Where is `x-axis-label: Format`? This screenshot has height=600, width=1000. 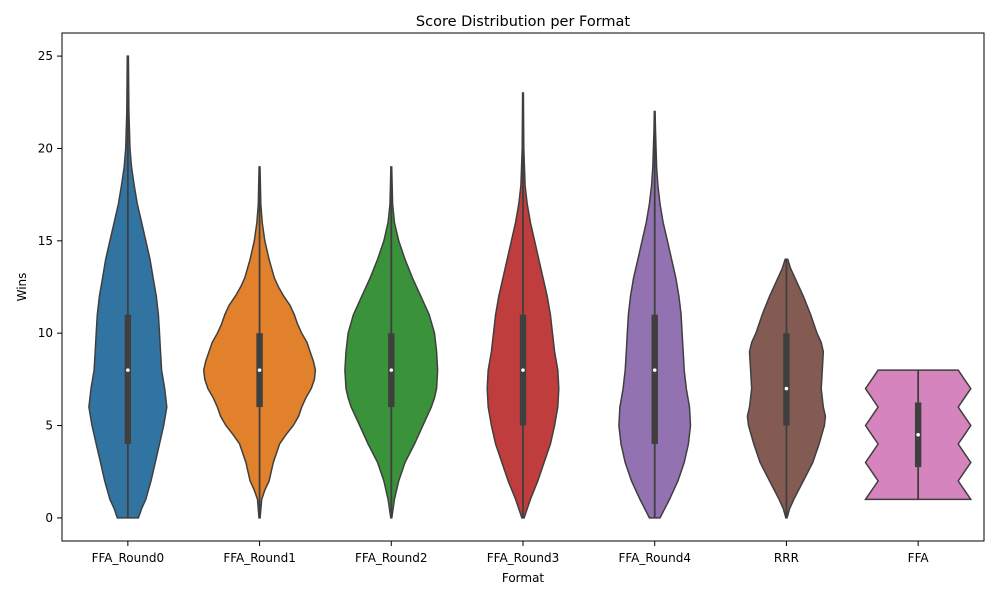
x-axis-label: Format is located at coordinates (523, 578).